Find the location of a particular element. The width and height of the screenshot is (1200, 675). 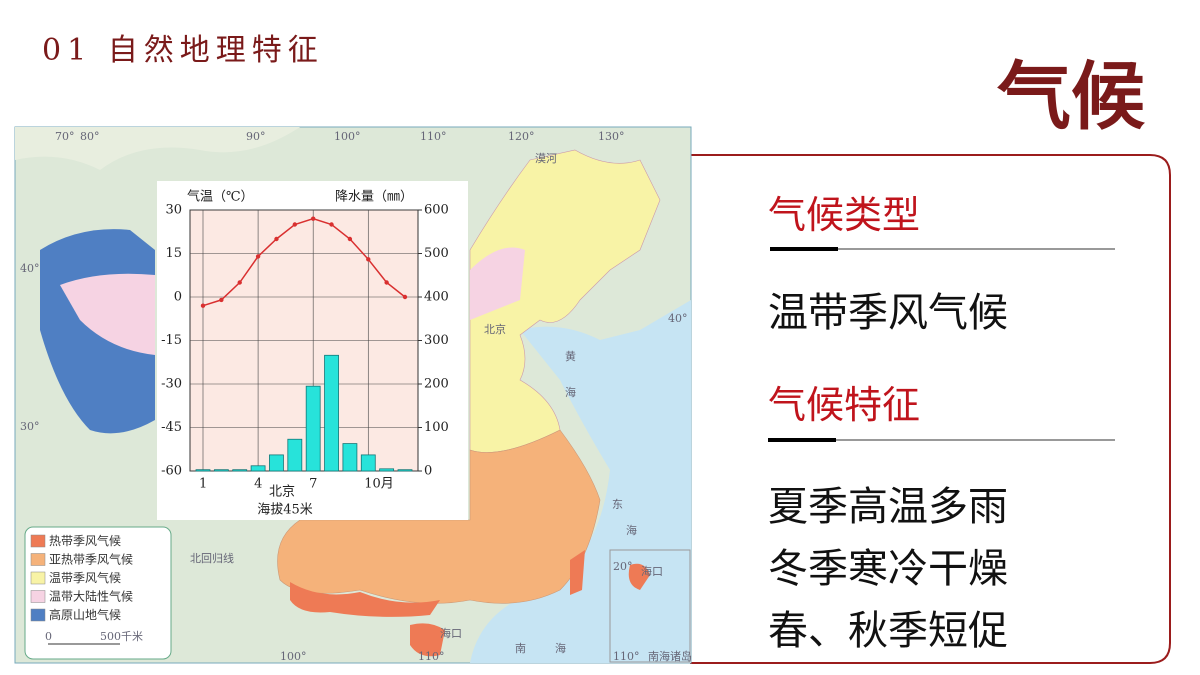

line is located at coordinates (304, 262).